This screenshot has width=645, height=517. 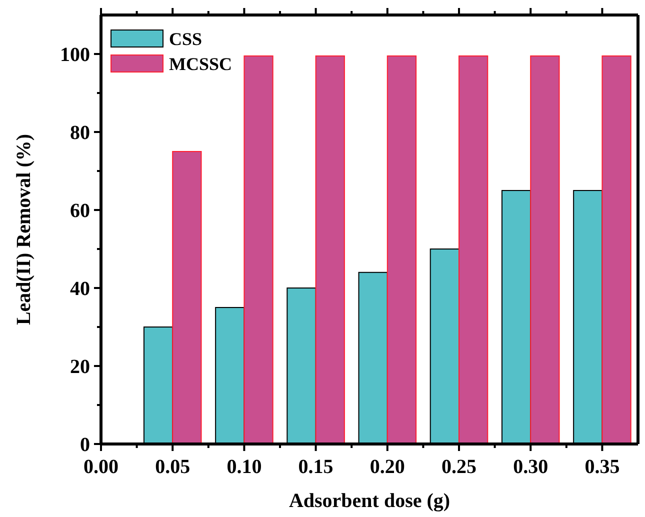 I want to click on x-tick-label: 0.05, so click(x=172, y=467).